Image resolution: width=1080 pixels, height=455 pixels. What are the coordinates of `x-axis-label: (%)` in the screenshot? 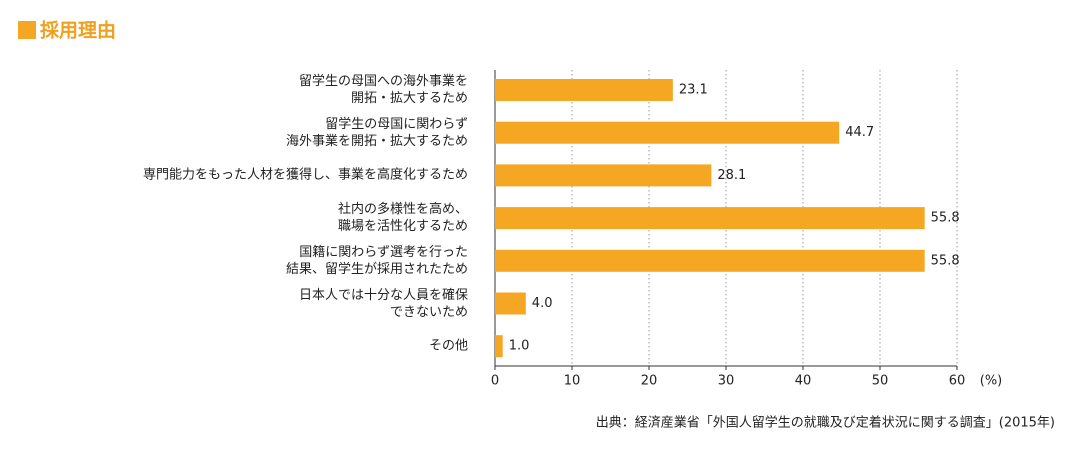 It's located at (991, 381).